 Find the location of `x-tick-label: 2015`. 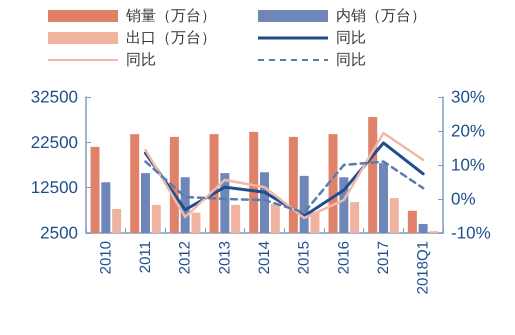

x-tick-label: 2015 is located at coordinates (304, 257).